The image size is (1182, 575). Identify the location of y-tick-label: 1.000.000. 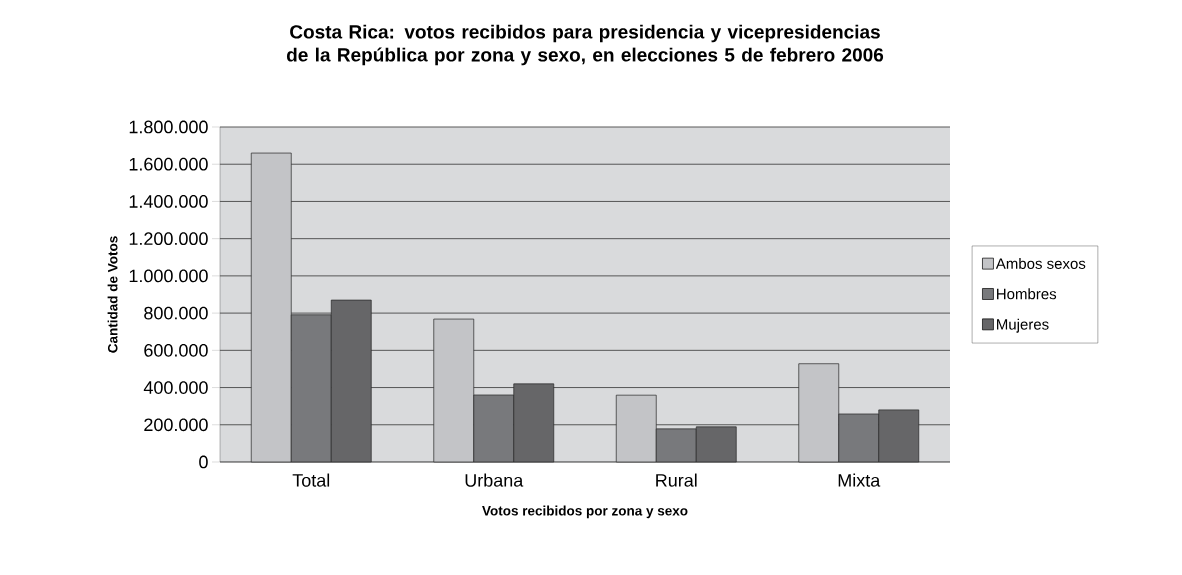
(168, 276).